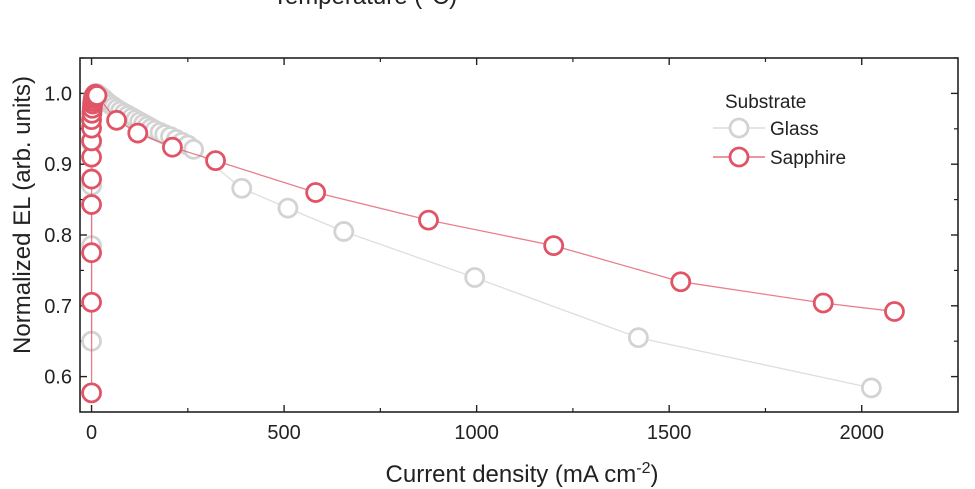 This screenshot has width=975, height=489. Describe the element at coordinates (808, 158) in the screenshot. I see `legend-label-sapphire: Sapphire` at that location.